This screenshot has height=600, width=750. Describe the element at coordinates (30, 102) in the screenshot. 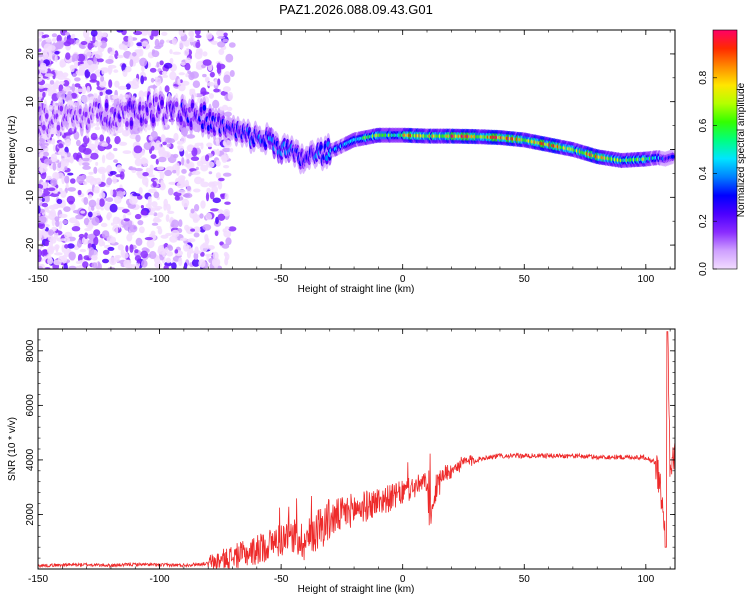

I see `spectrogram-y-tick-label: 10` at that location.